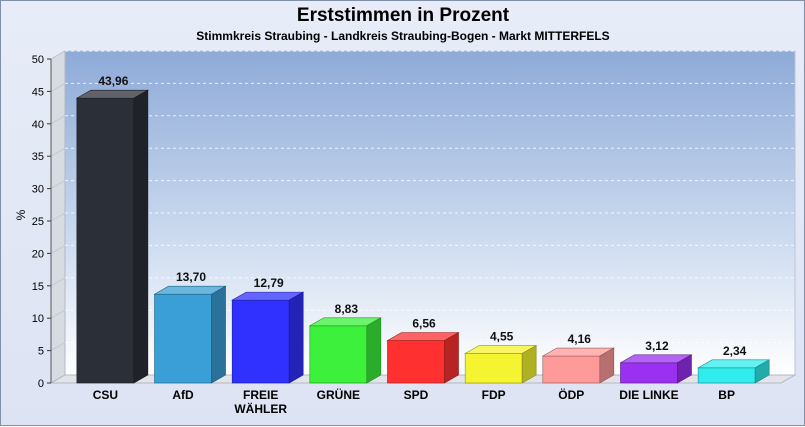 This screenshot has width=805, height=427. I want to click on y-tick-label: 5, so click(41, 352).